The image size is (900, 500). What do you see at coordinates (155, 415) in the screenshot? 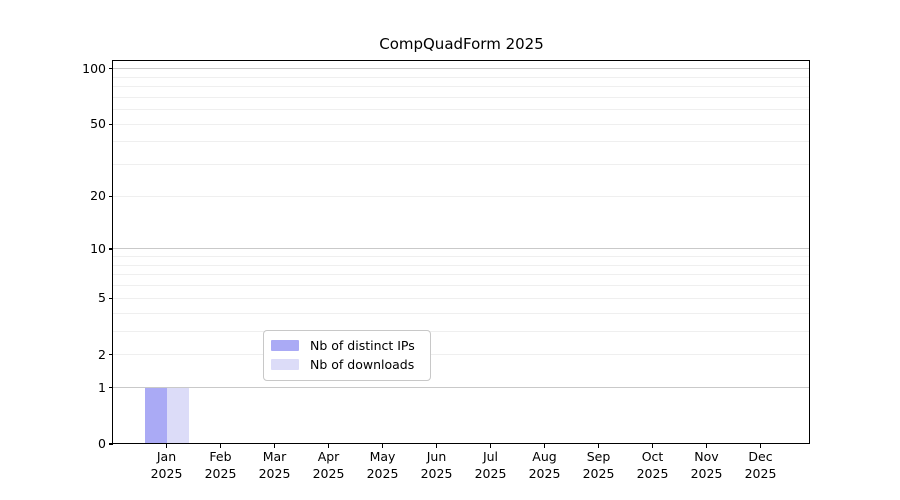
I see `bar-distinct-ips` at bounding box center [155, 415].